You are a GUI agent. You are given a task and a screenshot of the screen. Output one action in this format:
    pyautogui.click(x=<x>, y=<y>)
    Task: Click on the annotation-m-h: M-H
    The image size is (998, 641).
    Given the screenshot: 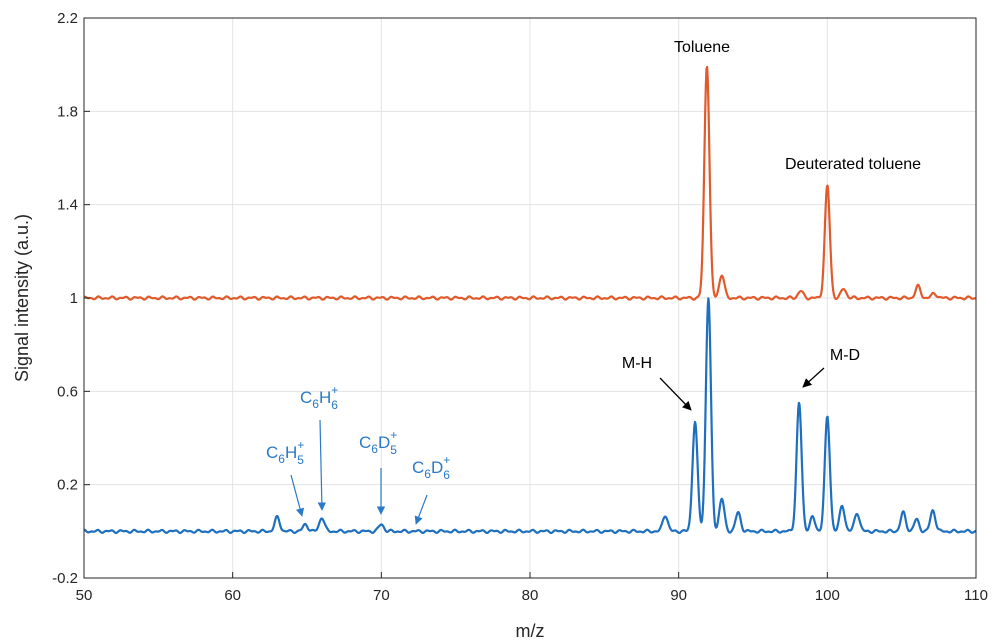 What is the action you would take?
    pyautogui.click(x=637, y=363)
    